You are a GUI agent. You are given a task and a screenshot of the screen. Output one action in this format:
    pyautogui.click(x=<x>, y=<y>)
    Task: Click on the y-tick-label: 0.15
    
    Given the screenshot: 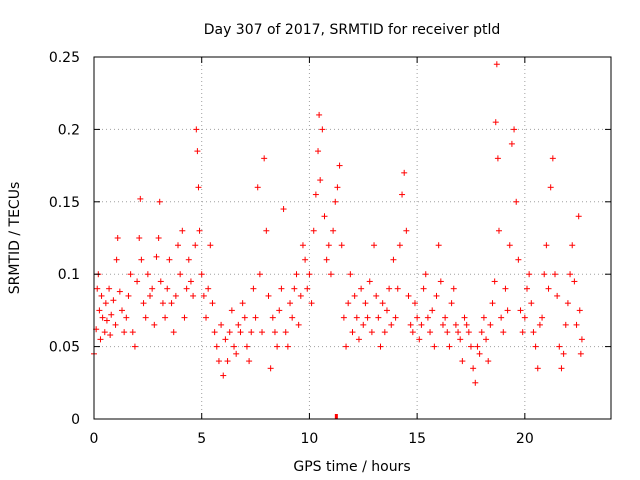 What is the action you would take?
    pyautogui.click(x=64, y=203)
    